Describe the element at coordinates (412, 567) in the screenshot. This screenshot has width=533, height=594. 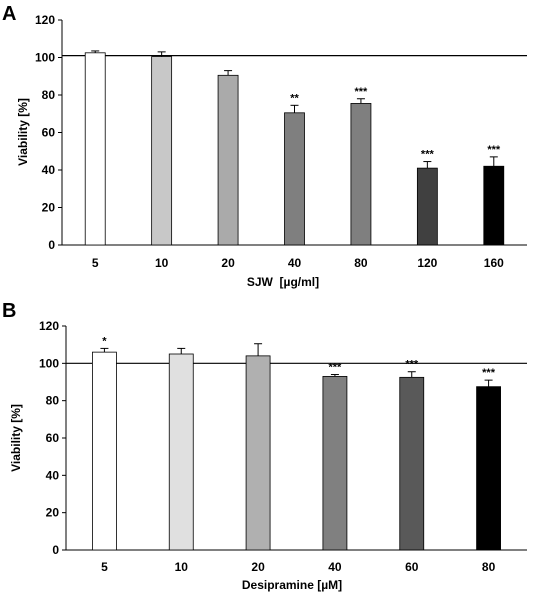
I see `x-tick-label: 60` at that location.